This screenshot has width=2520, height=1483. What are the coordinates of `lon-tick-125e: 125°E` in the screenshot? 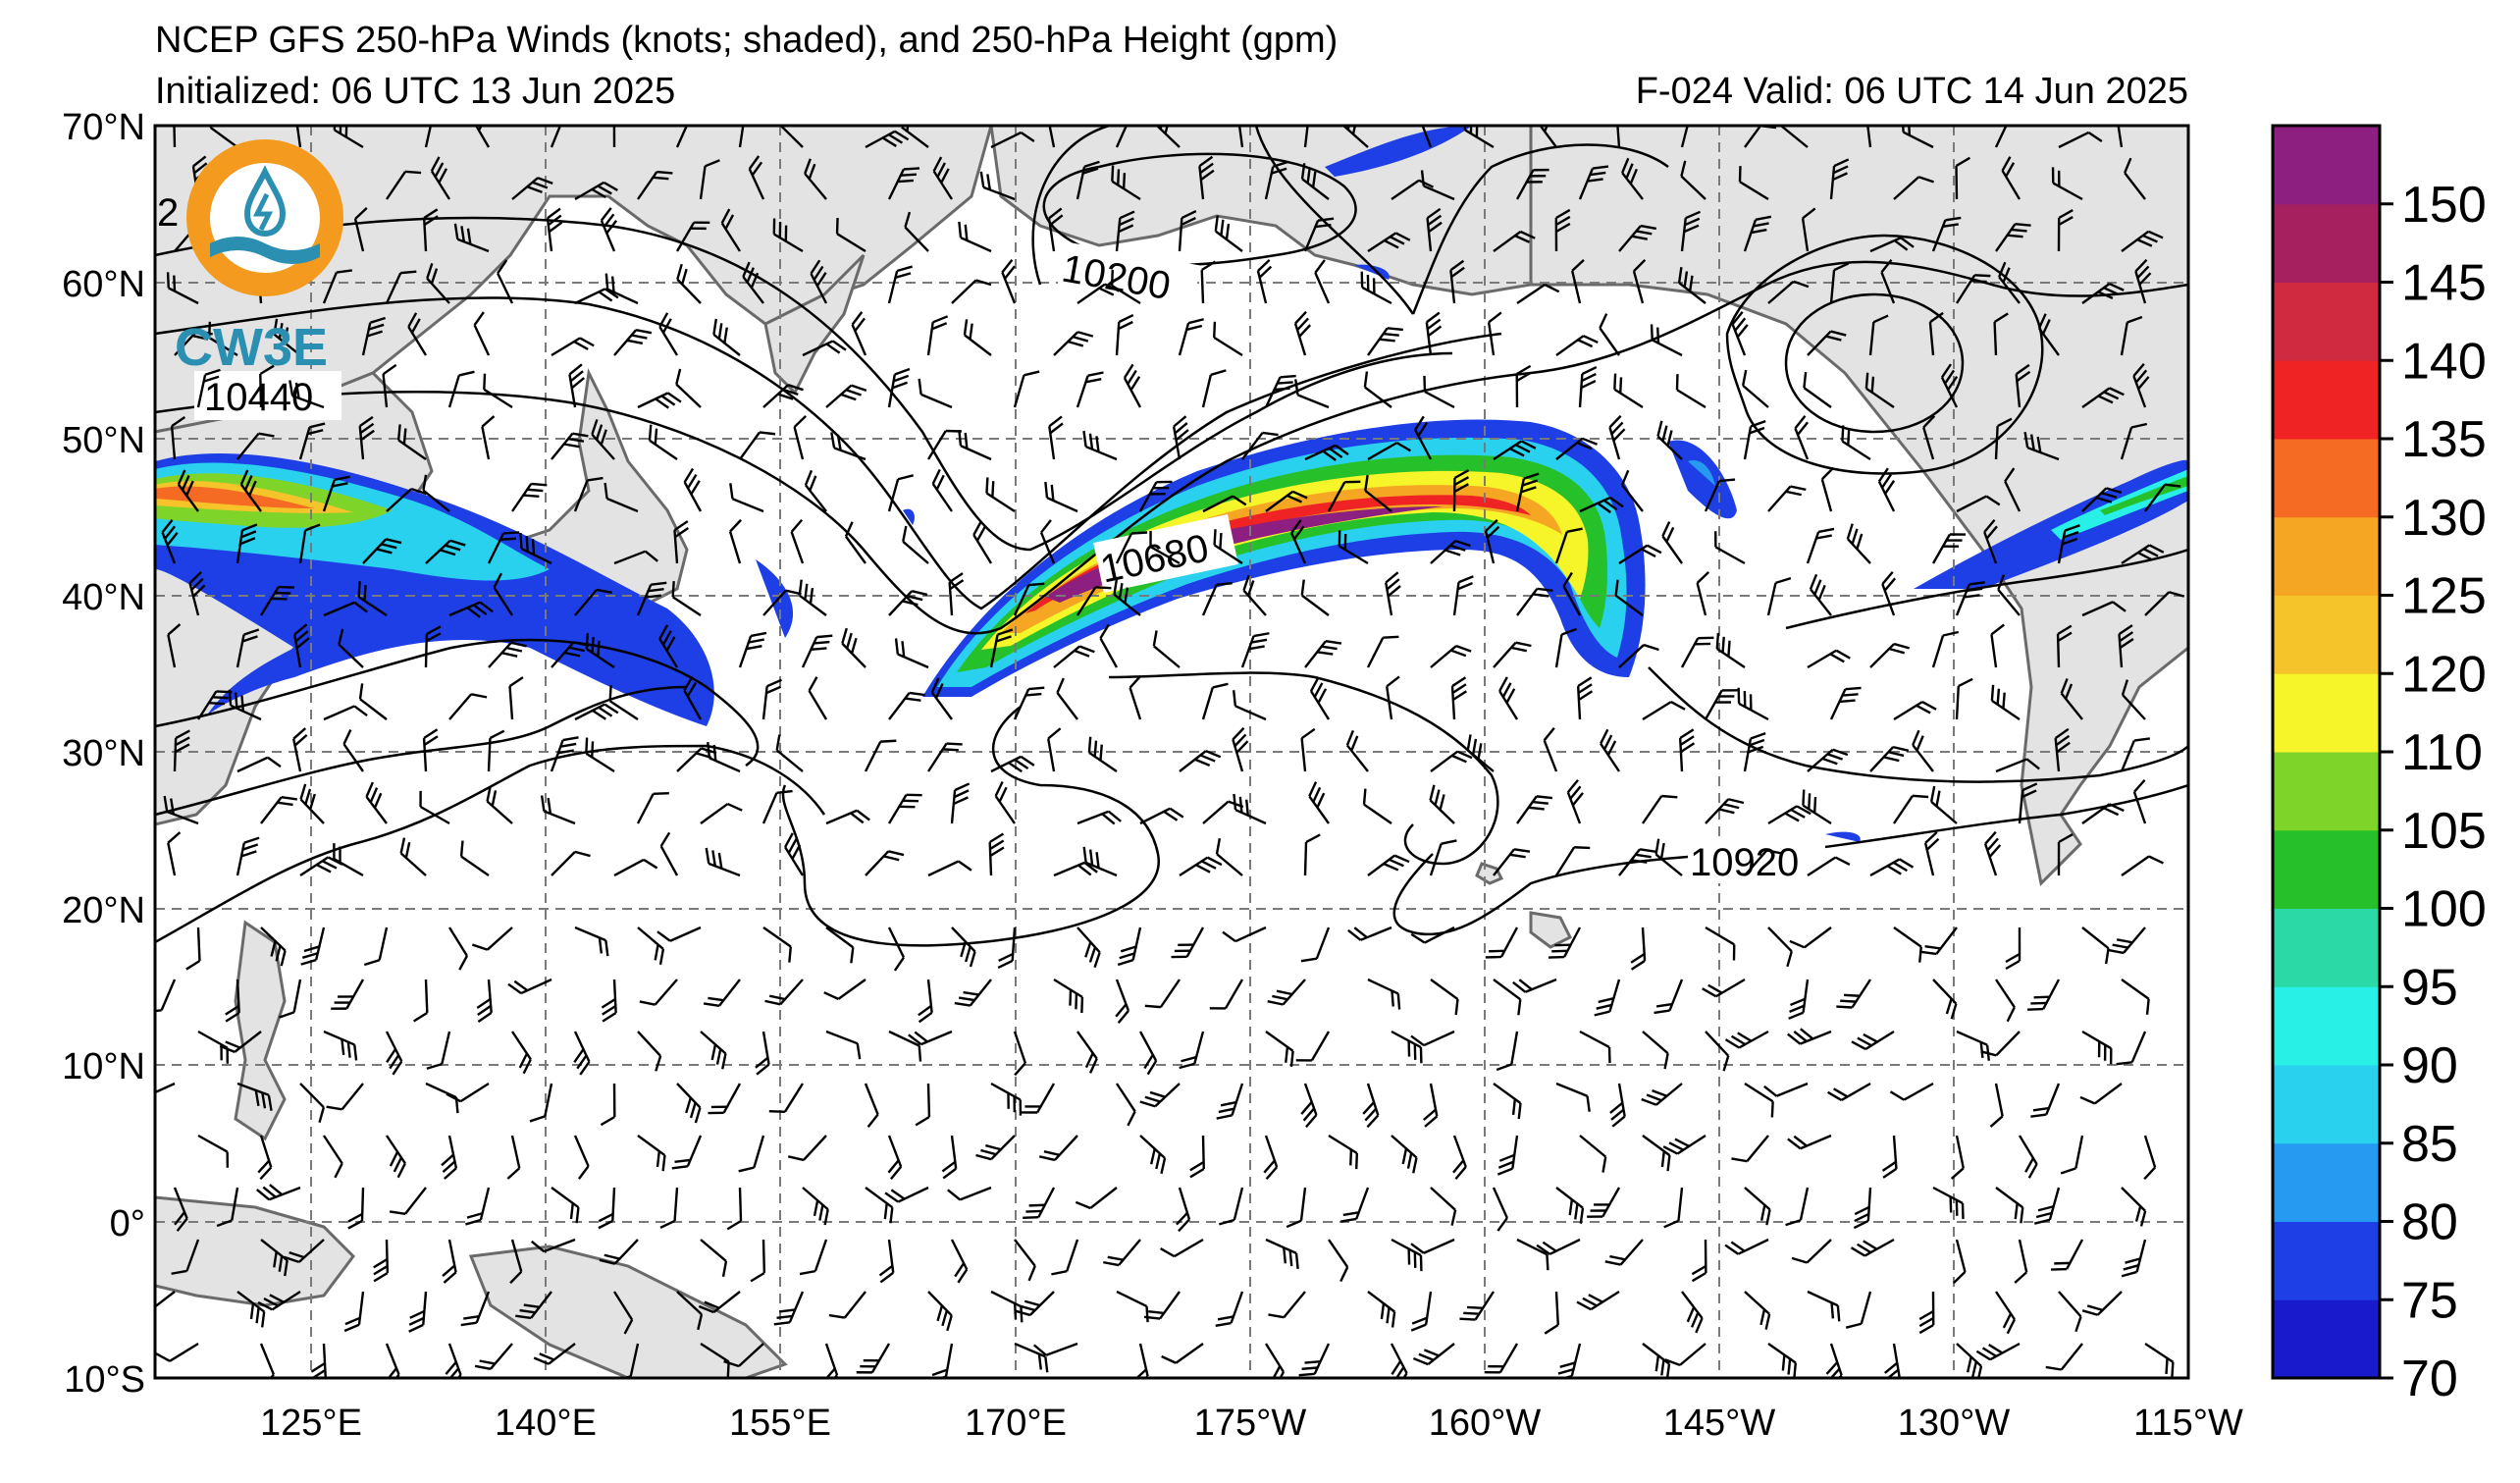 It's located at (311, 1424).